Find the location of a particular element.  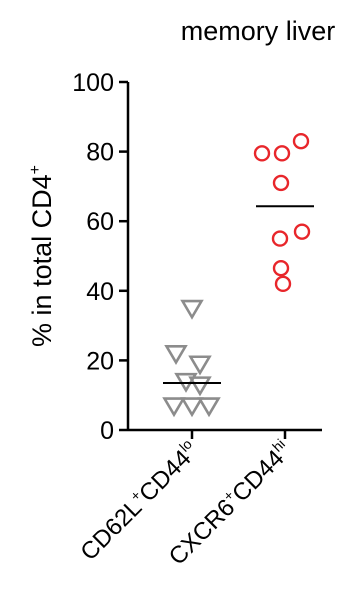

y-tick-label: 20 is located at coordinates (100, 361).